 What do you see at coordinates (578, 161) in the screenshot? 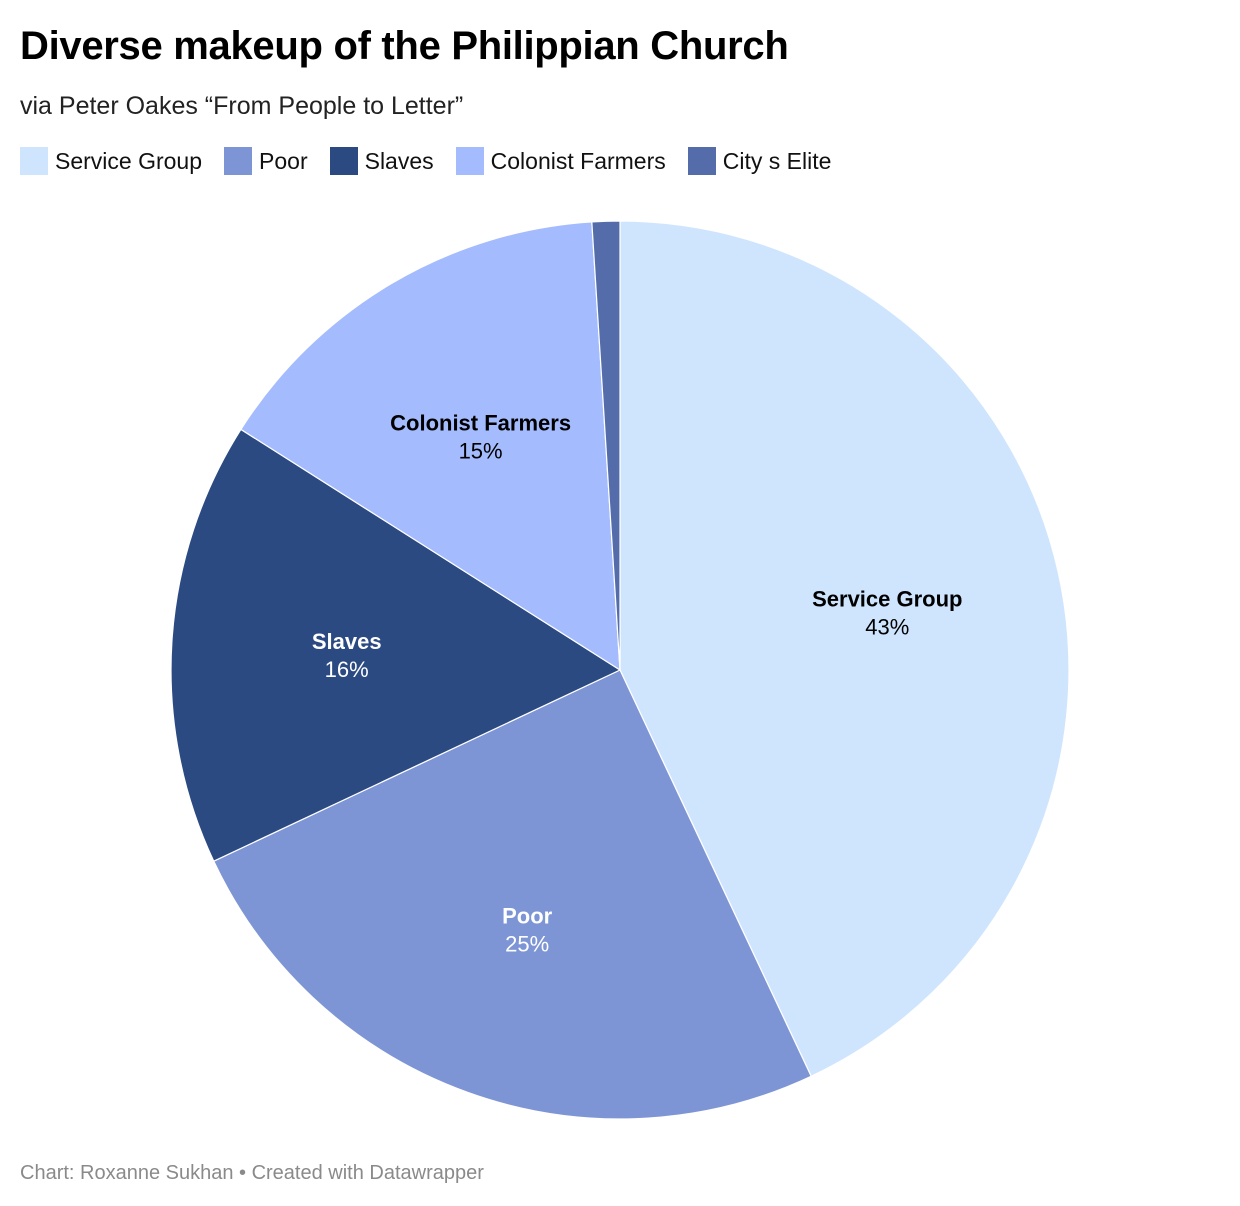
I see `legend-label: Colonist Farmers` at bounding box center [578, 161].